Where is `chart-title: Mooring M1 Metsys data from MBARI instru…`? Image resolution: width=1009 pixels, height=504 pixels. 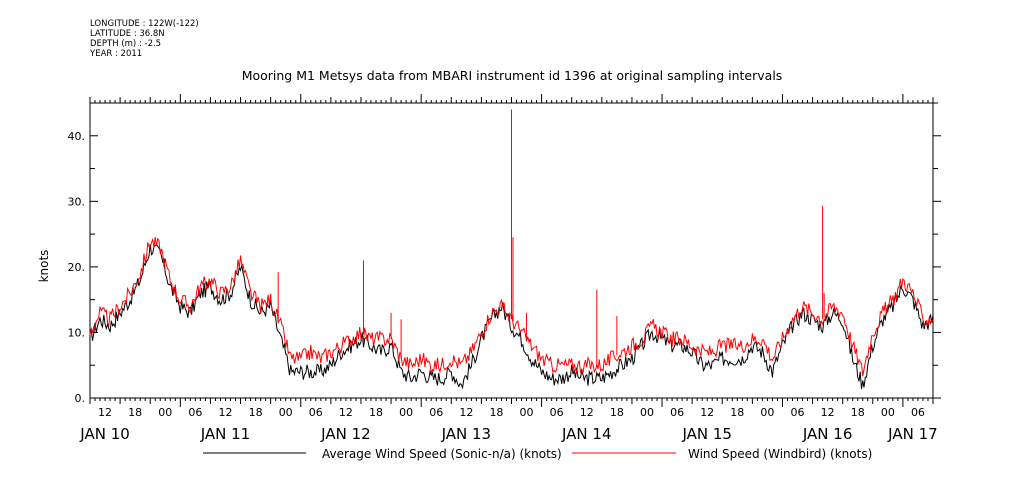 chart-title: Mooring M1 Metsys data from MBARI instru… is located at coordinates (512, 75).